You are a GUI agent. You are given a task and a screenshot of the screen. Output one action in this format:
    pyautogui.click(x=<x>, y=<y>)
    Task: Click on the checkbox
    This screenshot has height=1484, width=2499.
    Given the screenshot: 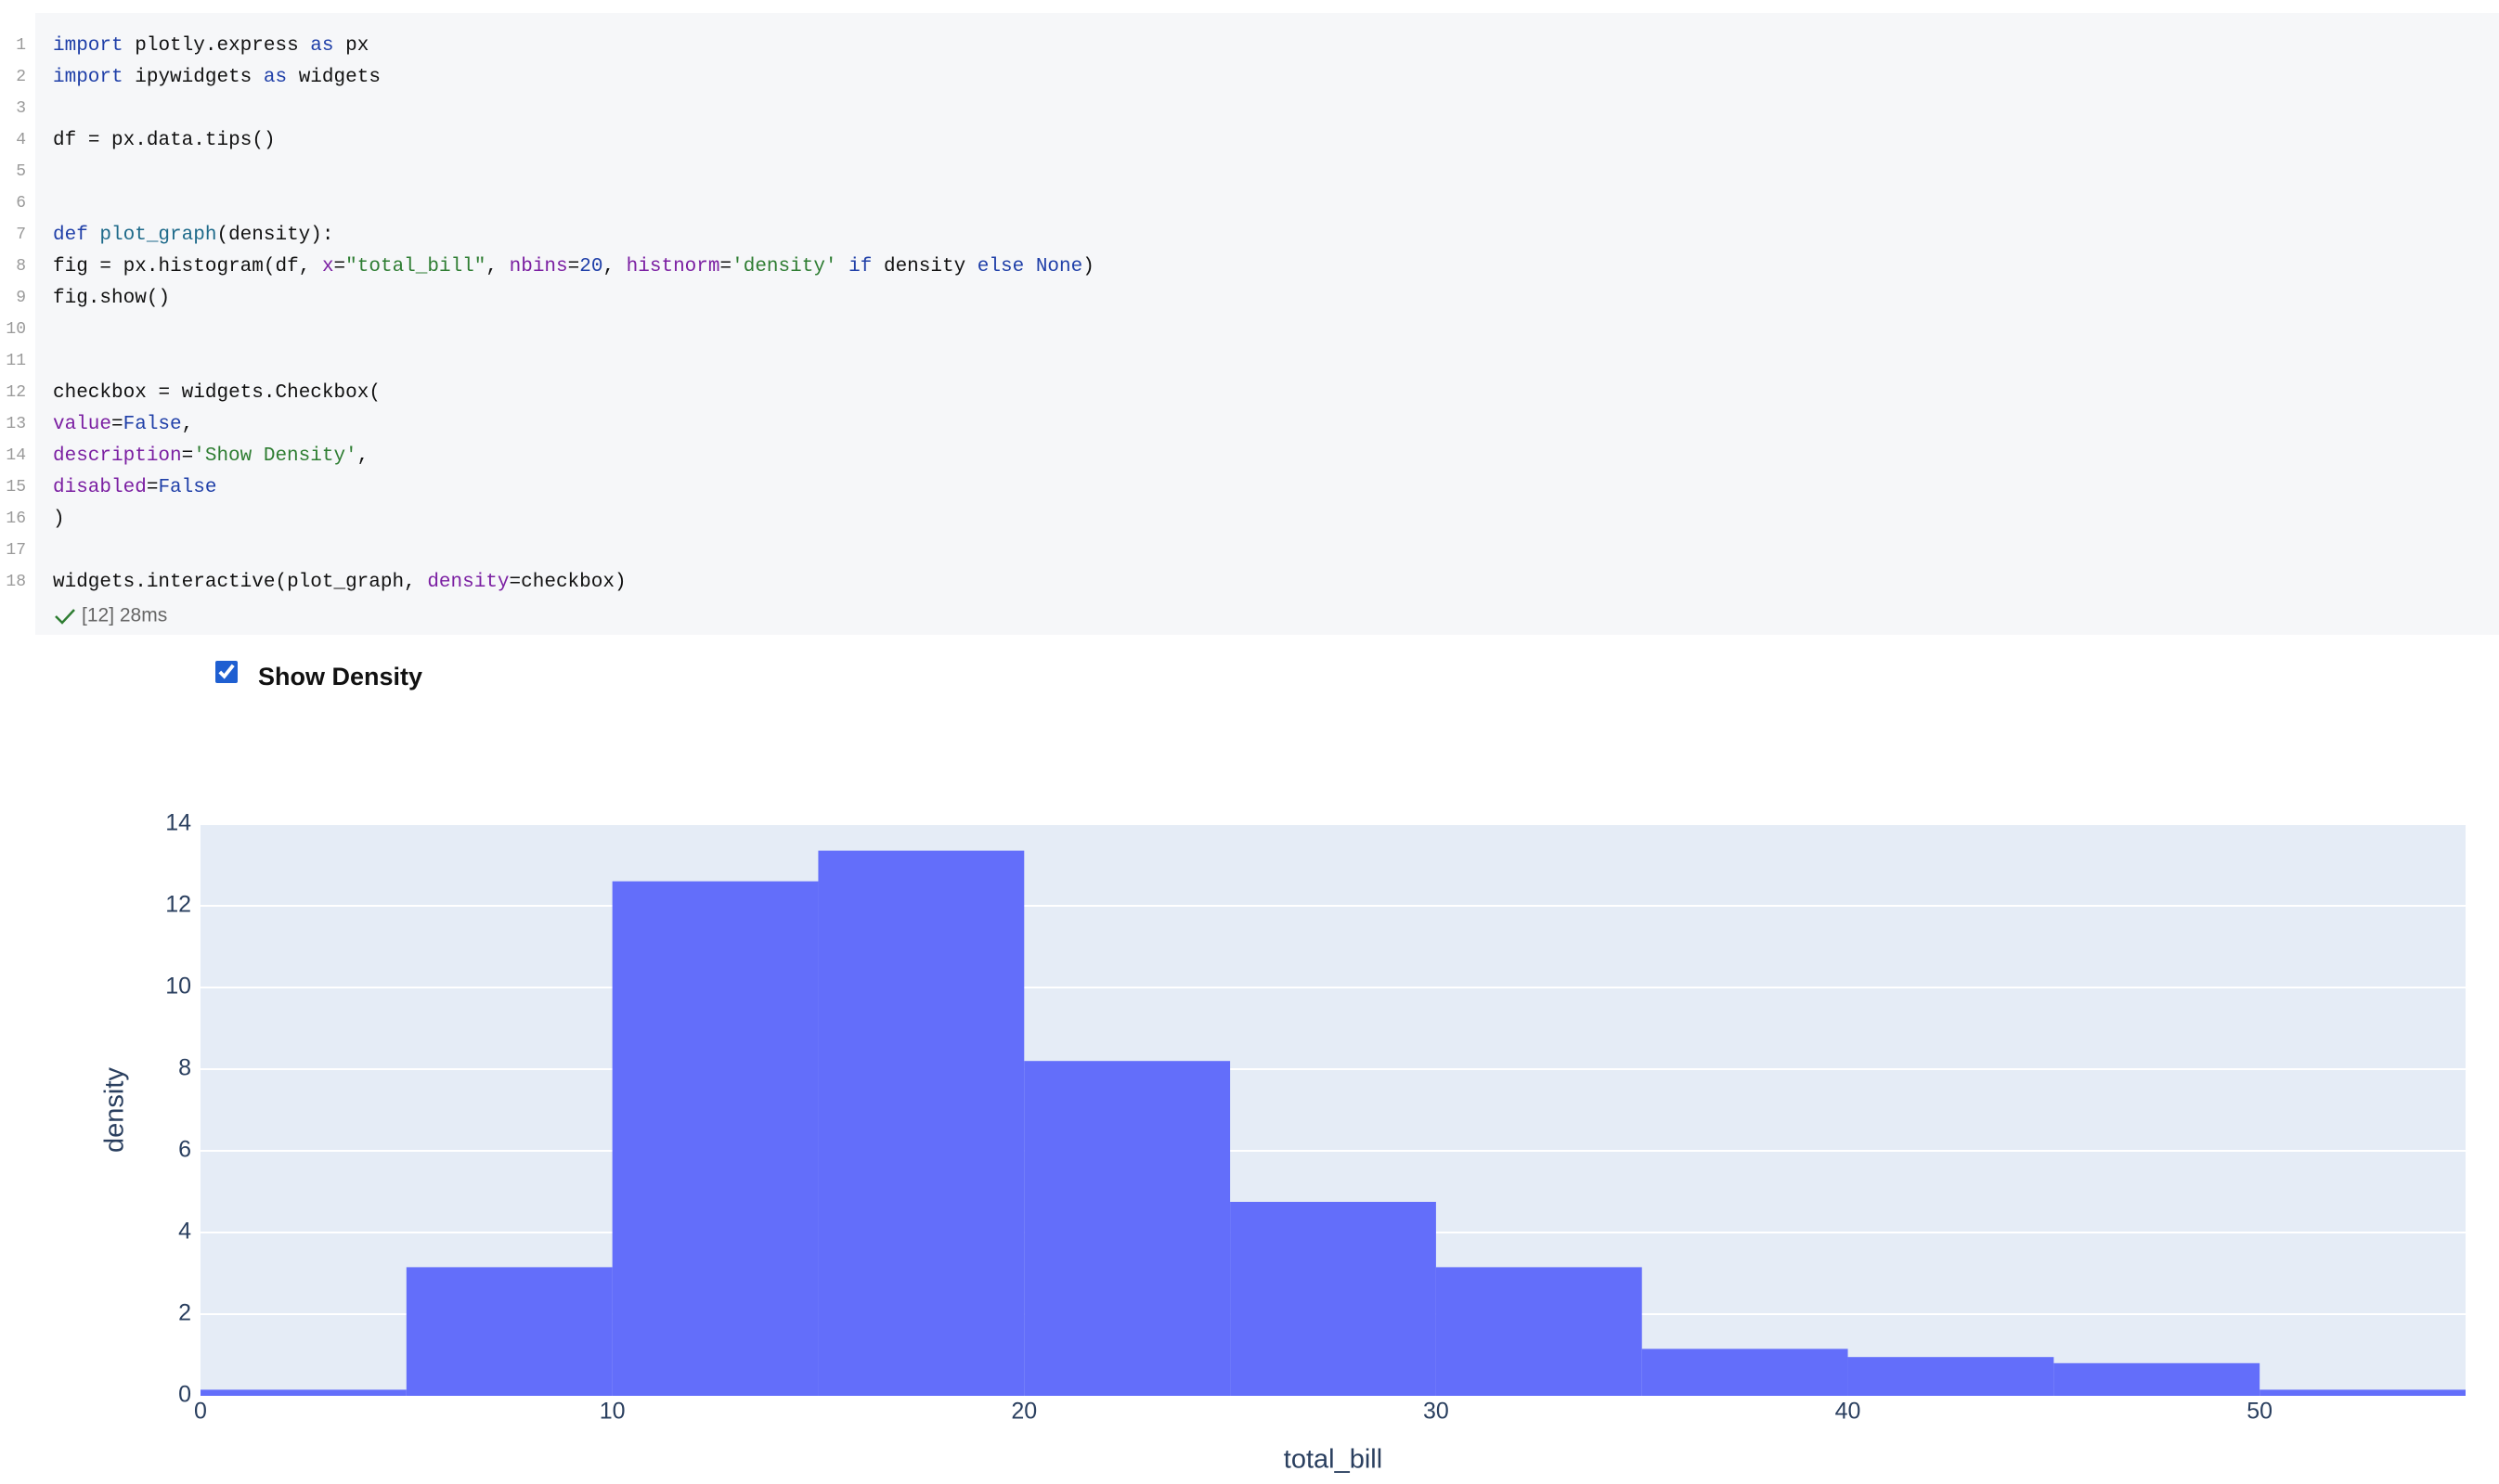 What is the action you would take?
    pyautogui.click(x=226, y=672)
    